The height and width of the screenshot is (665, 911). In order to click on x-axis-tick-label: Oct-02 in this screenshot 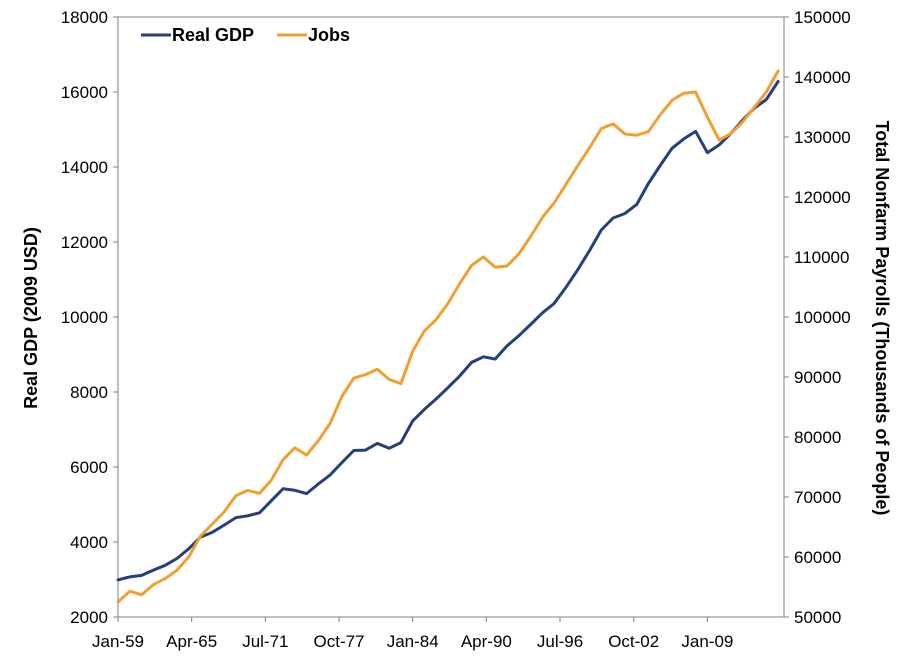, I will do `click(633, 641)`.